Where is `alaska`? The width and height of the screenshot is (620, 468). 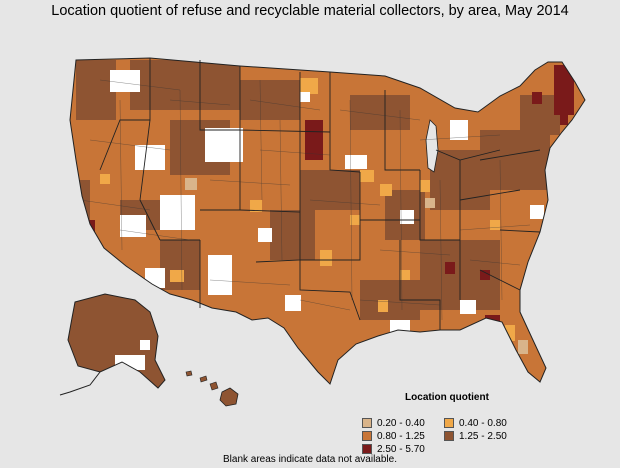 alaska is located at coordinates (112, 344).